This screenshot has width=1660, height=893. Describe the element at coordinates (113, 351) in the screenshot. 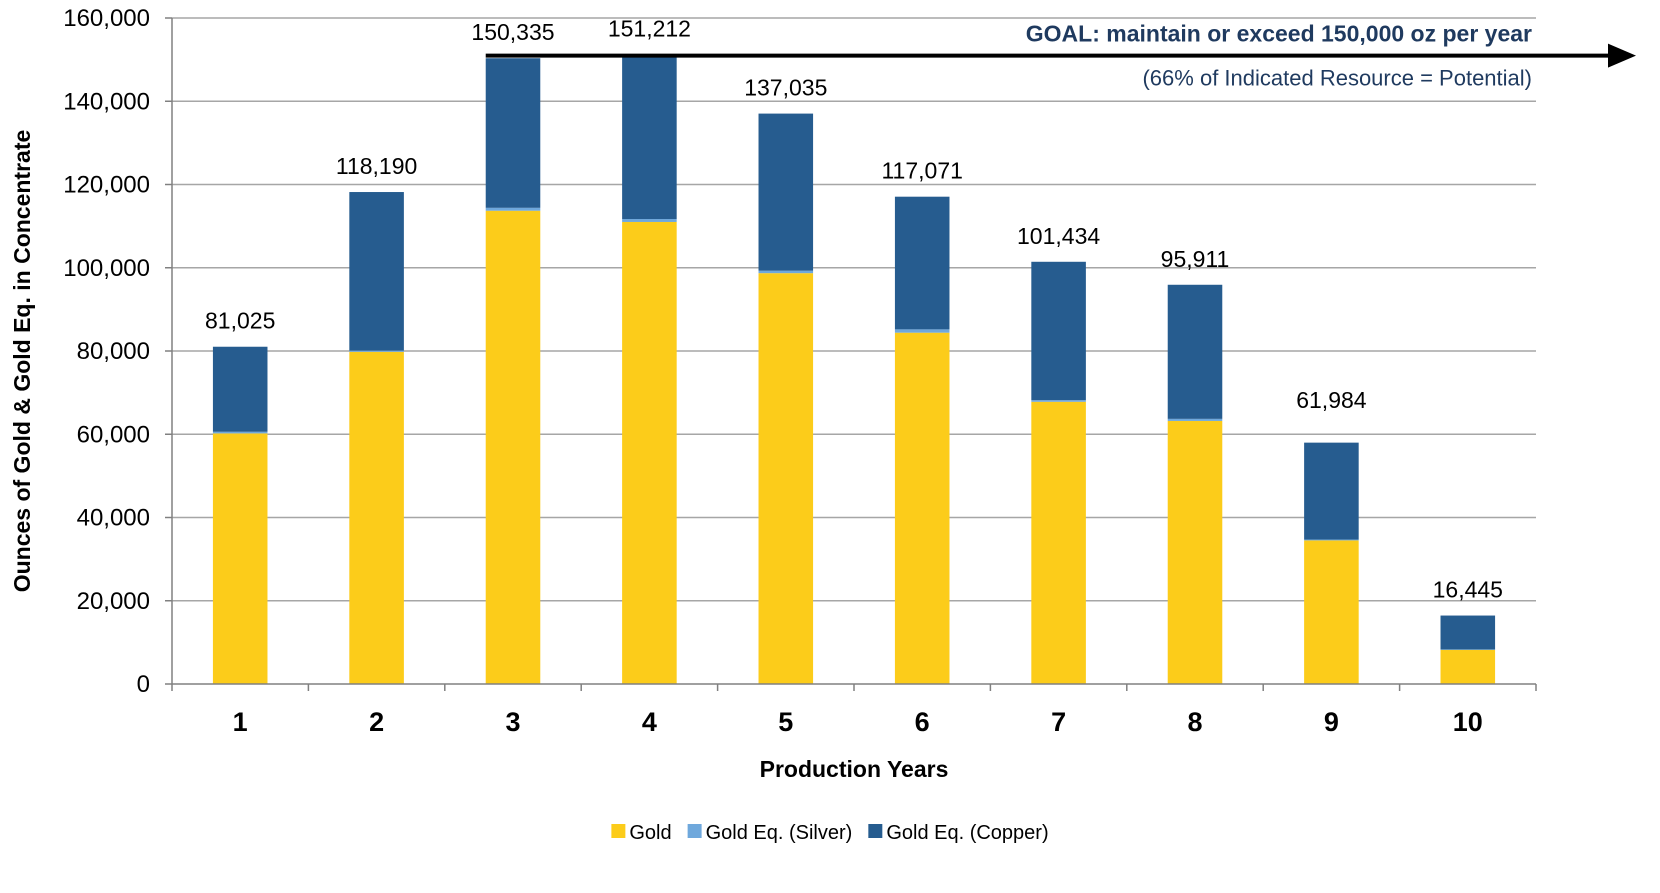

I see `y-tick-label: 80,000` at that location.